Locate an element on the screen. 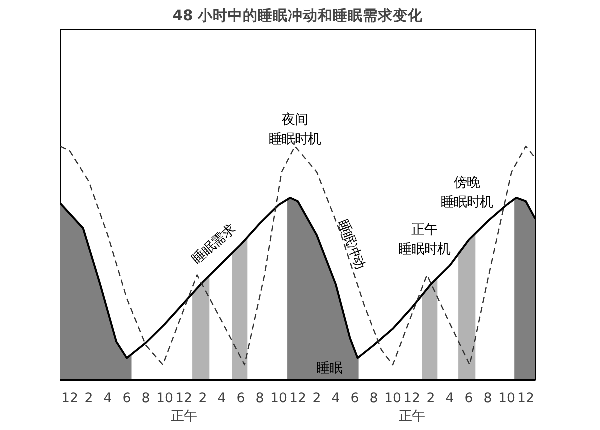 This screenshot has height=430, width=600. annotation: 睡眠需求 is located at coordinates (214, 245).